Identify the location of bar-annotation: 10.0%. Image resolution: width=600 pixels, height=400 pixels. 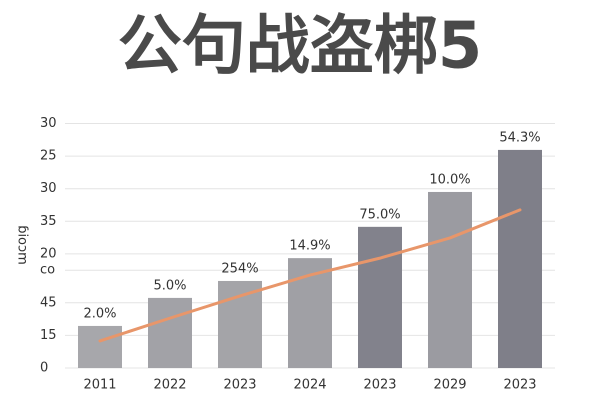
(449, 179).